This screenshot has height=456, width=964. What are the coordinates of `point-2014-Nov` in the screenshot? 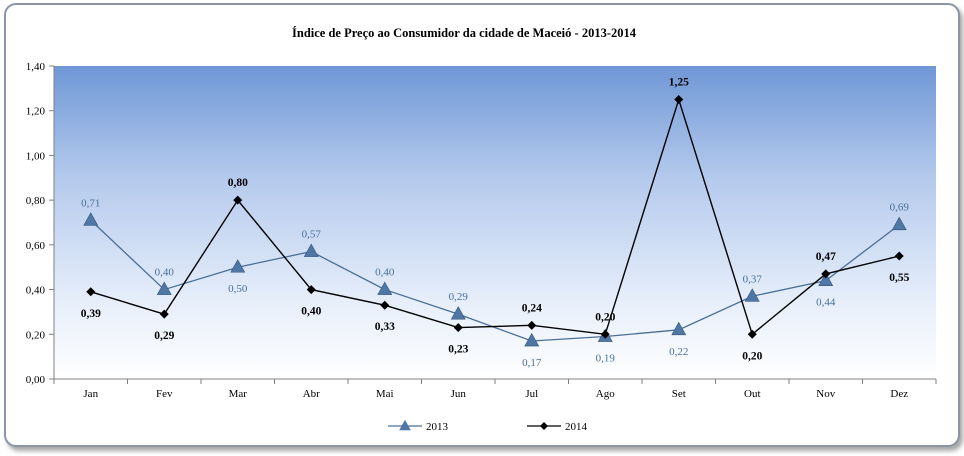 It's located at (826, 274).